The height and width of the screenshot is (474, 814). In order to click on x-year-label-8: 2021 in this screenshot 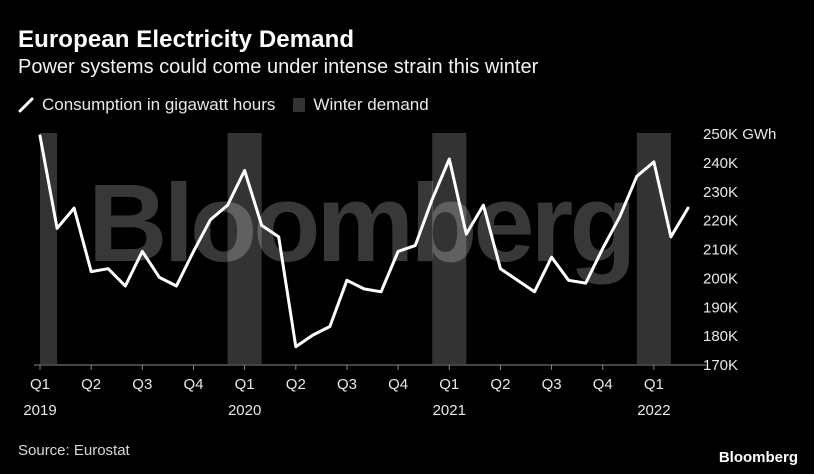, I will do `click(449, 410)`.